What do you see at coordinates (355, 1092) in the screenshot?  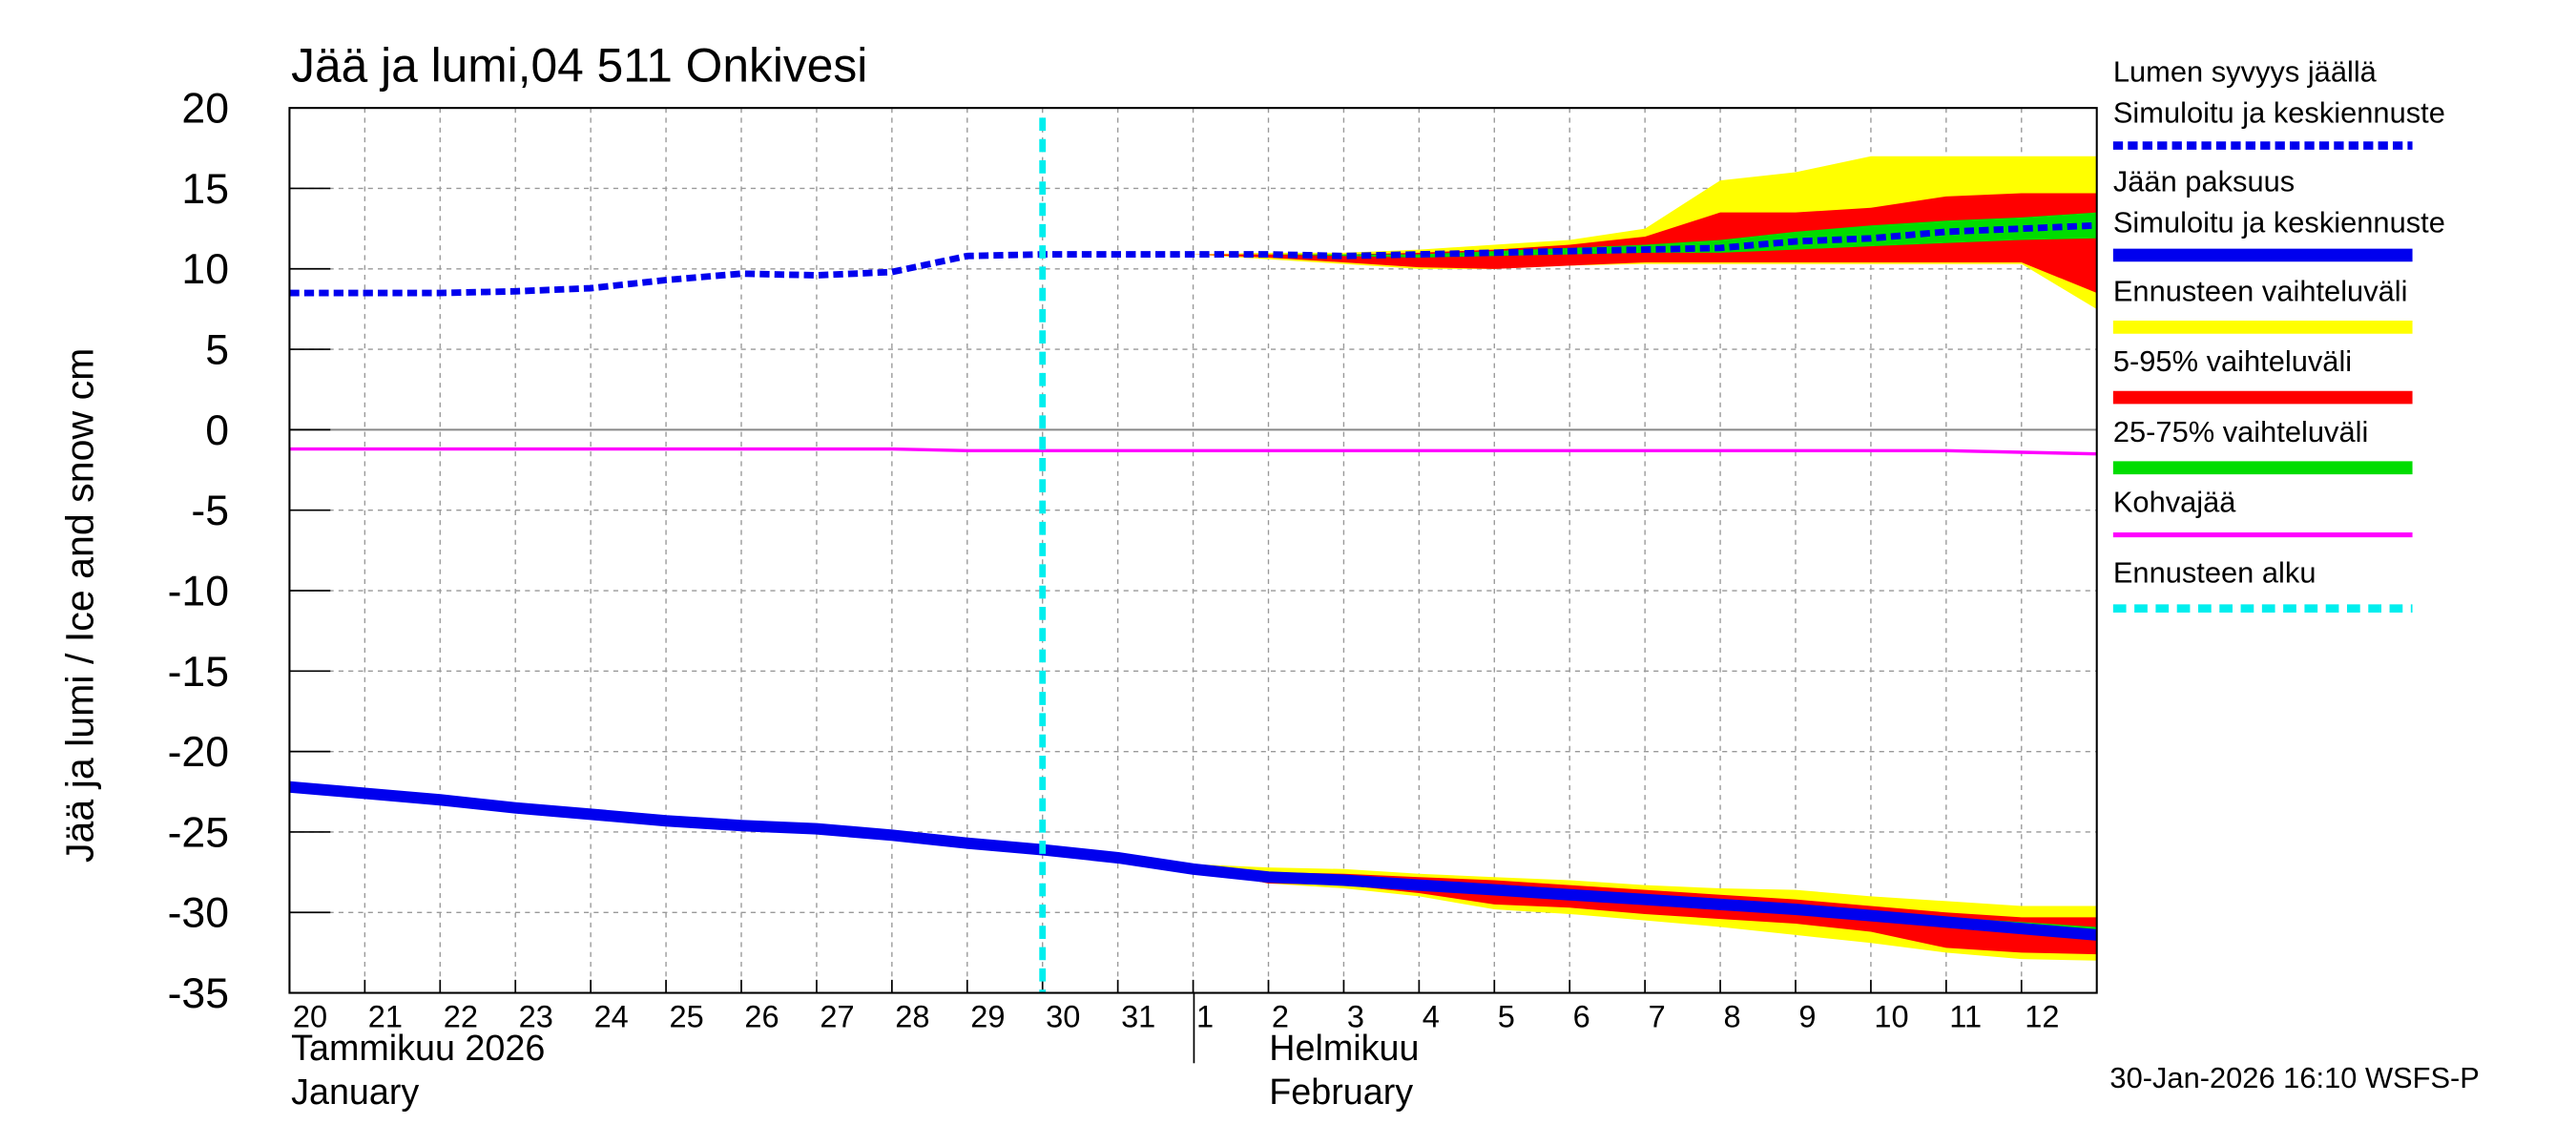 I see `month-label: January` at bounding box center [355, 1092].